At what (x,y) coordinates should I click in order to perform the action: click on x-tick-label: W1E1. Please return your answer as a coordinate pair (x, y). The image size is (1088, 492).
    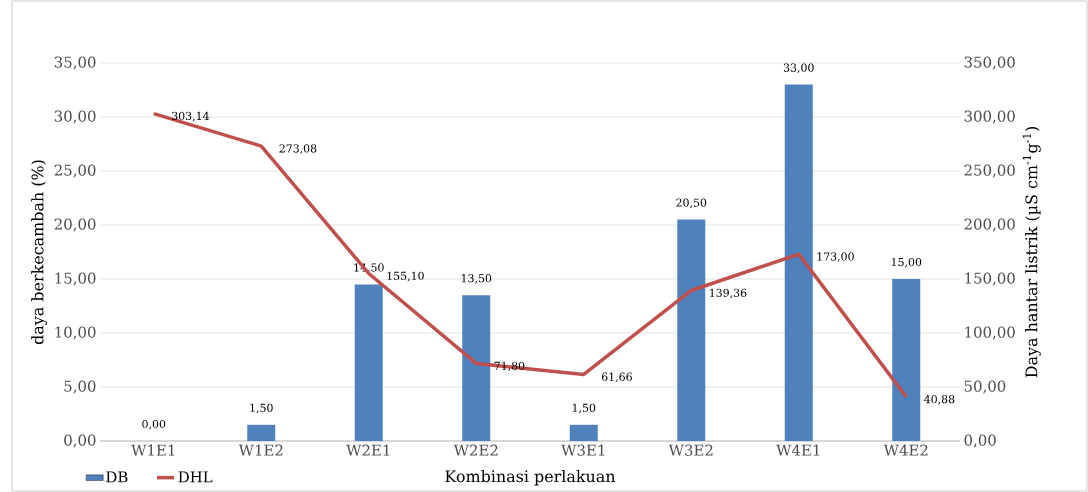
    Looking at the image, I should click on (153, 450).